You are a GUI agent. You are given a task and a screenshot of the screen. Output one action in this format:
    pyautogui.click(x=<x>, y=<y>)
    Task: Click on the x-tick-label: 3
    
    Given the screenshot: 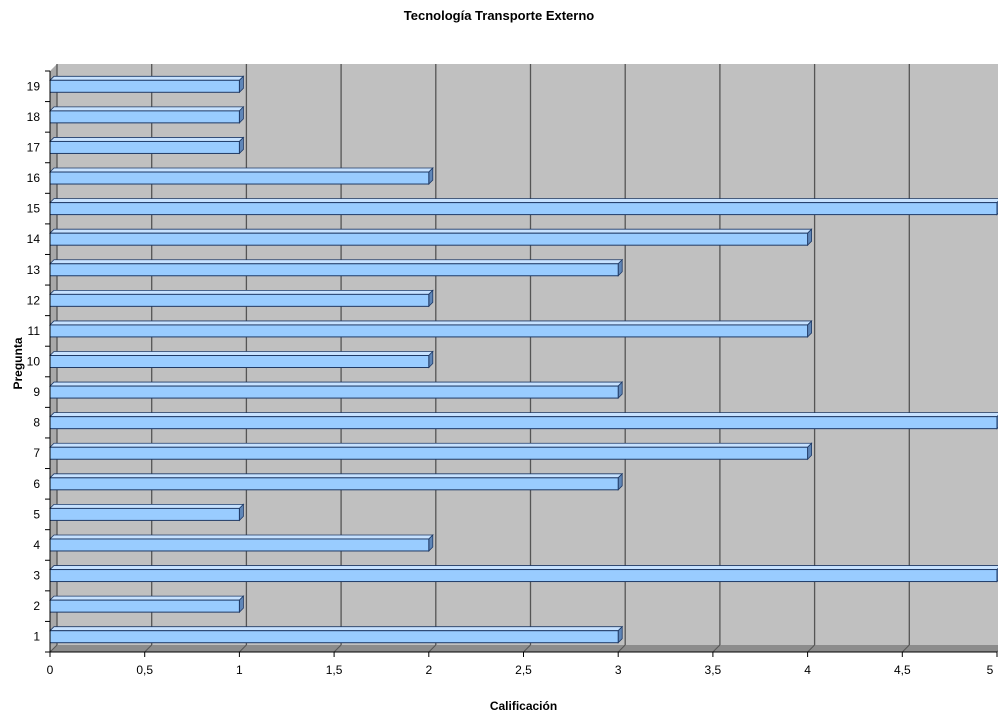 What is the action you would take?
    pyautogui.click(x=618, y=670)
    